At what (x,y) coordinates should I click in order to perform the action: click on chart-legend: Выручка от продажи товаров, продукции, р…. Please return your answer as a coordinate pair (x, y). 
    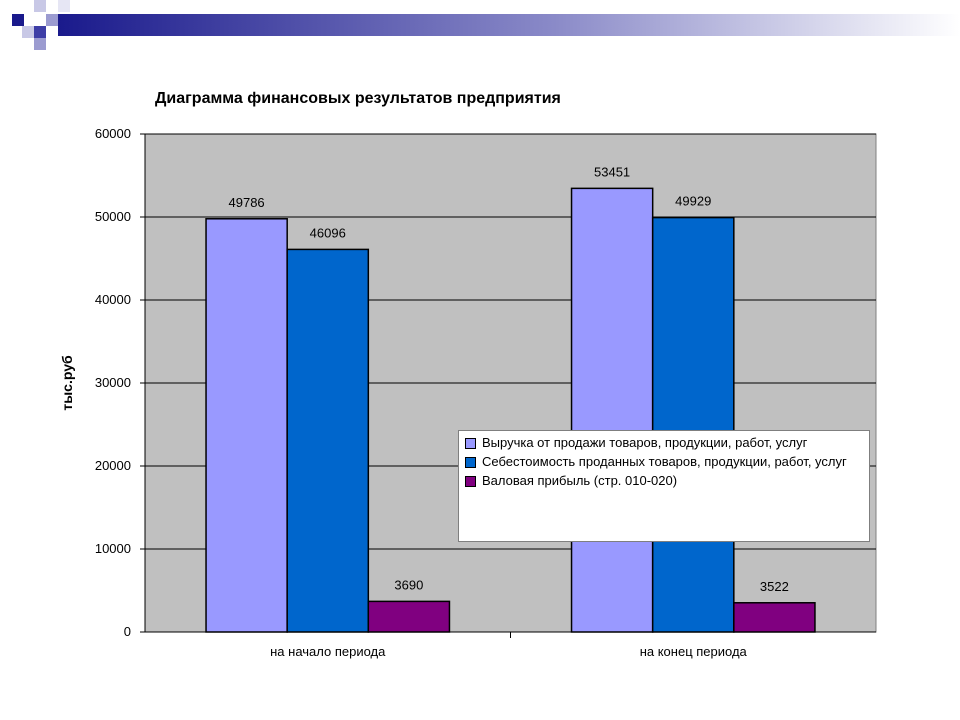
    Looking at the image, I should click on (664, 486).